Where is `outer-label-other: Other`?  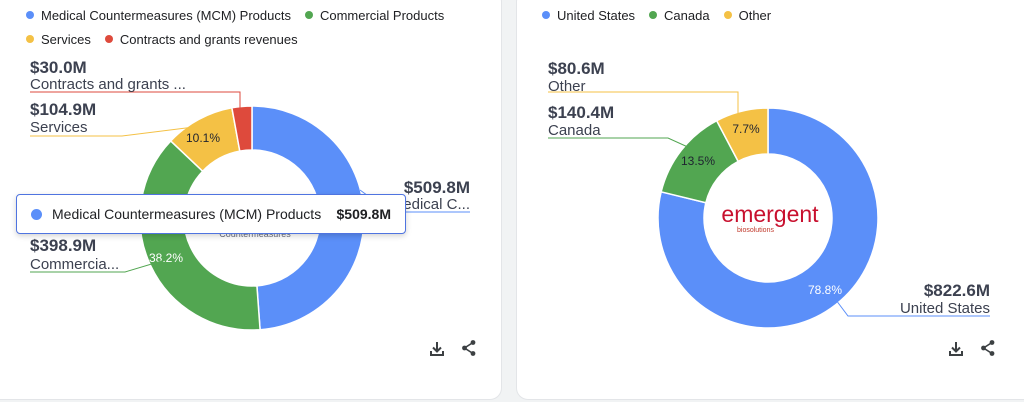 outer-label-other: Other is located at coordinates (567, 86).